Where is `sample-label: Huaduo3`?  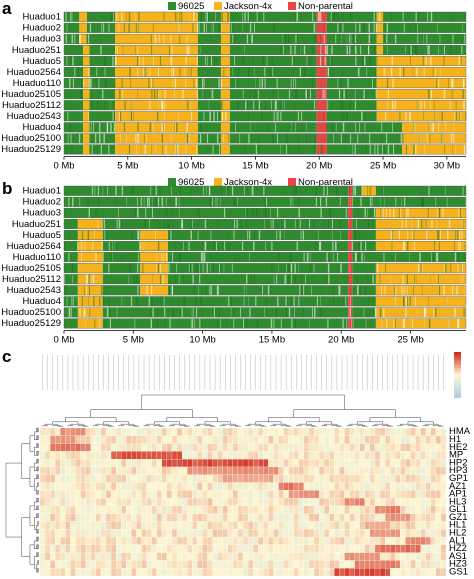
sample-label: Huaduo3 is located at coordinates (41, 39).